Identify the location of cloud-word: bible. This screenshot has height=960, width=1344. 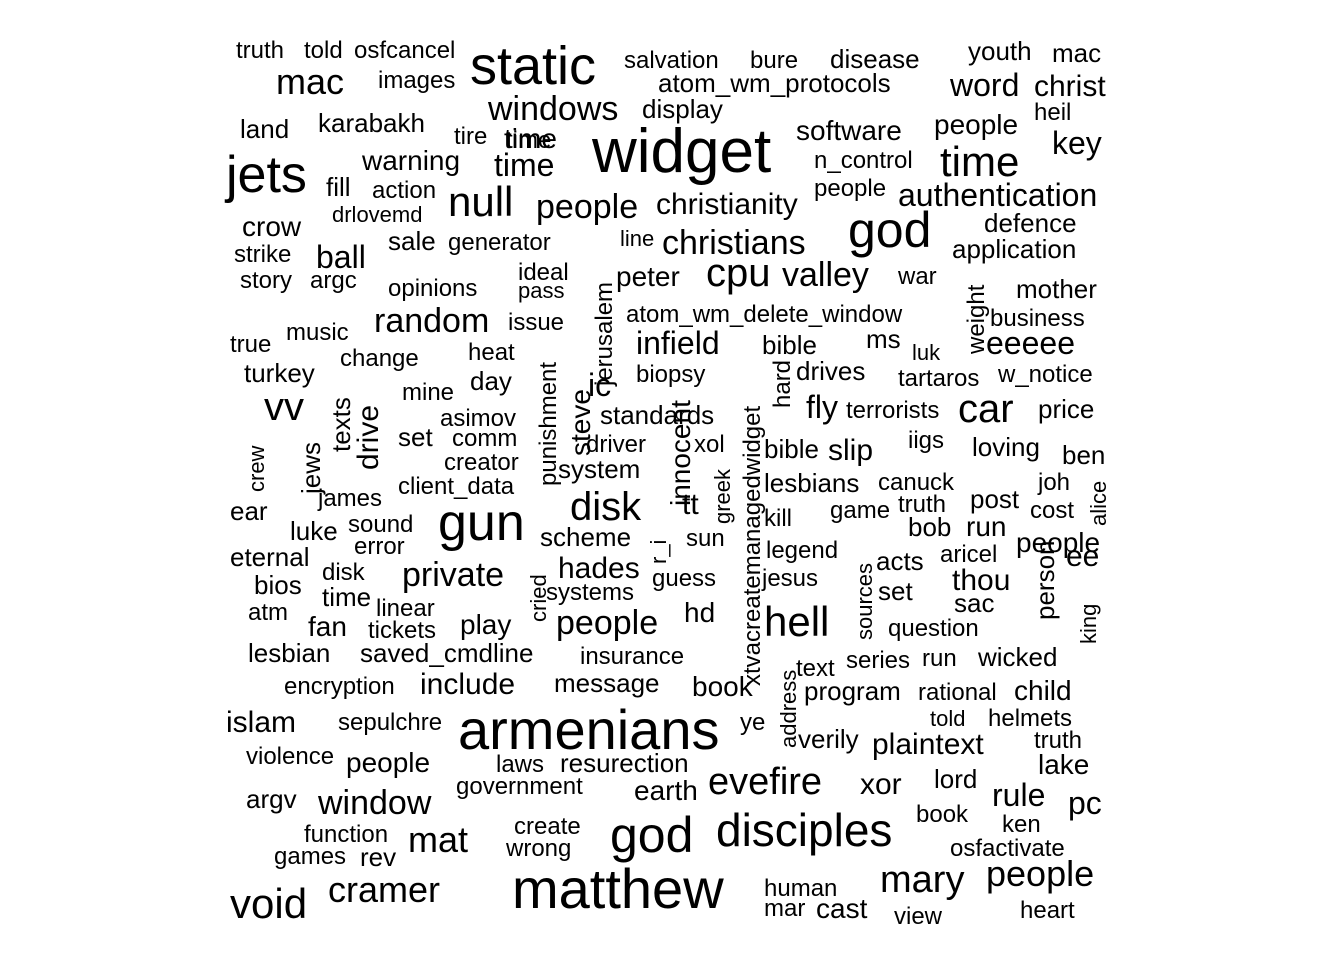
(791, 449).